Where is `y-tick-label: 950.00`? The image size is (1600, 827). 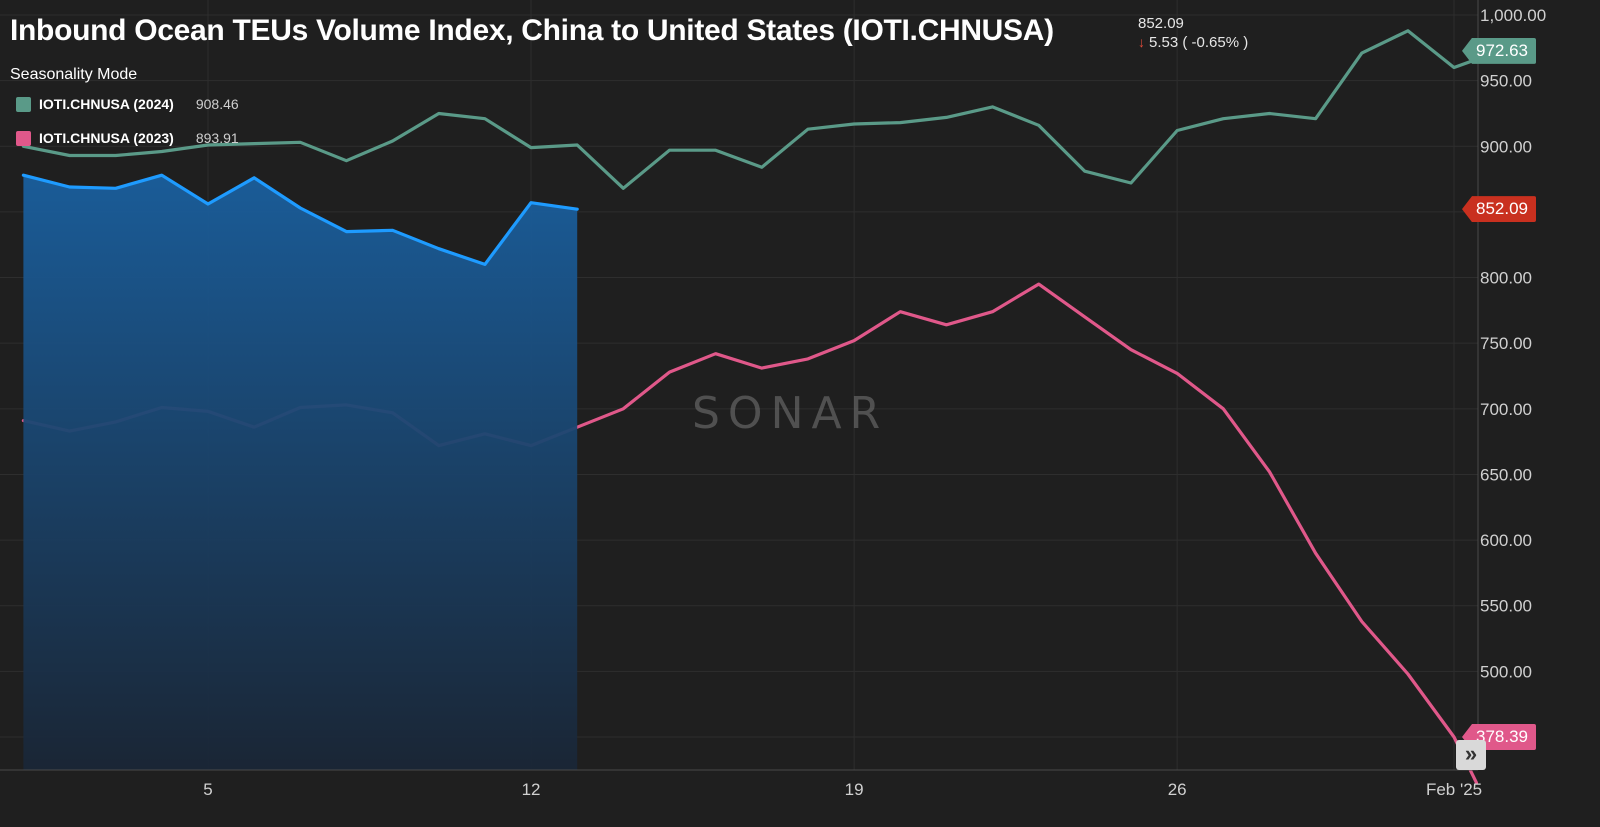
y-tick-label: 950.00 is located at coordinates (1506, 81).